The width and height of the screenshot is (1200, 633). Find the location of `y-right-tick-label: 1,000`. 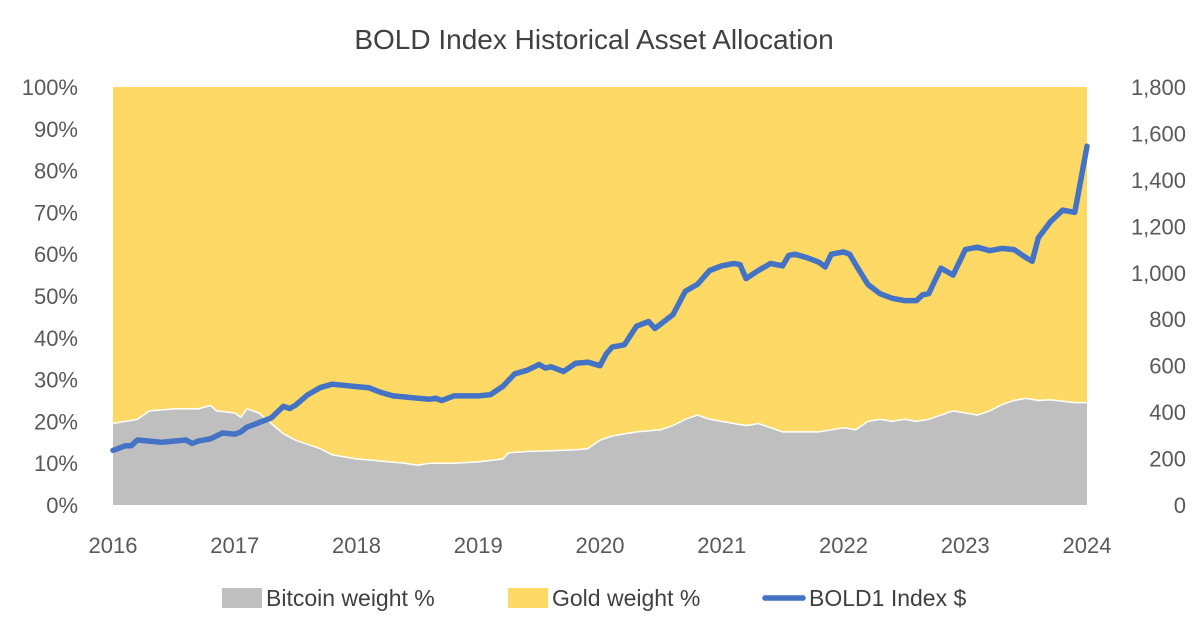

y-right-tick-label: 1,000 is located at coordinates (1158, 273).